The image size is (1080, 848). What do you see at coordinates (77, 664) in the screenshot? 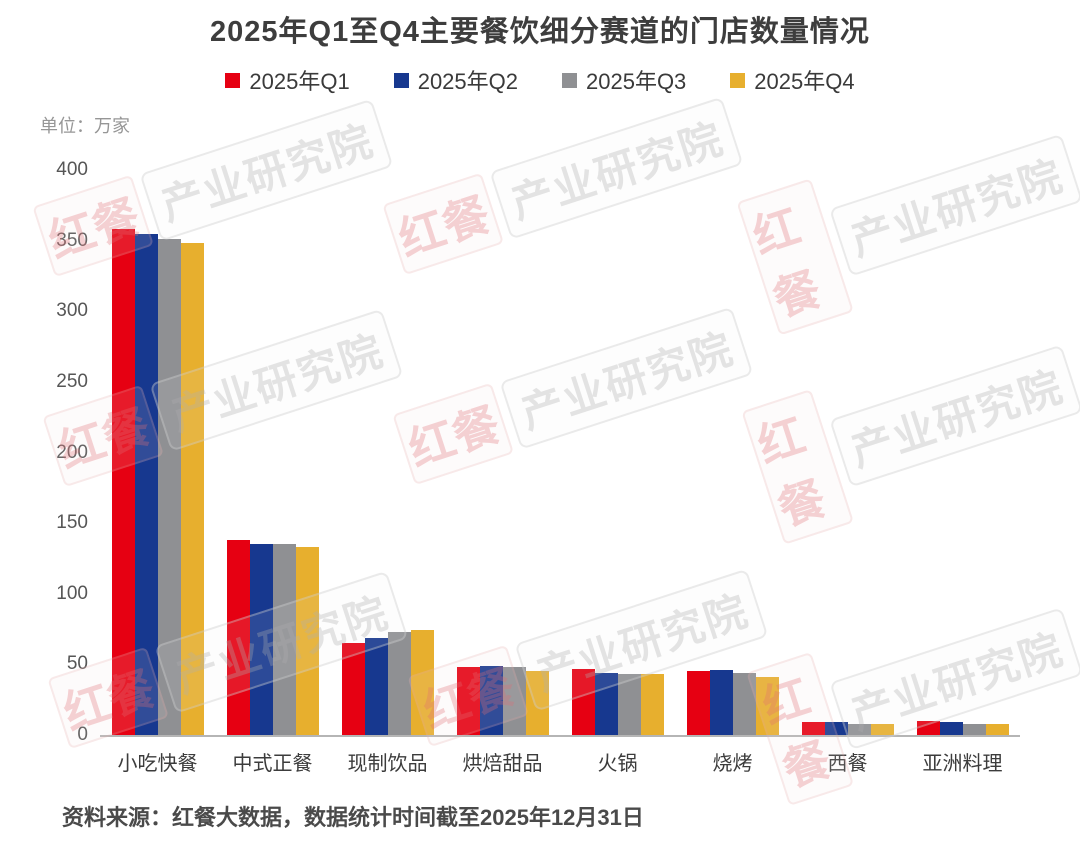
I see `y-tick-label: 50` at bounding box center [77, 664].